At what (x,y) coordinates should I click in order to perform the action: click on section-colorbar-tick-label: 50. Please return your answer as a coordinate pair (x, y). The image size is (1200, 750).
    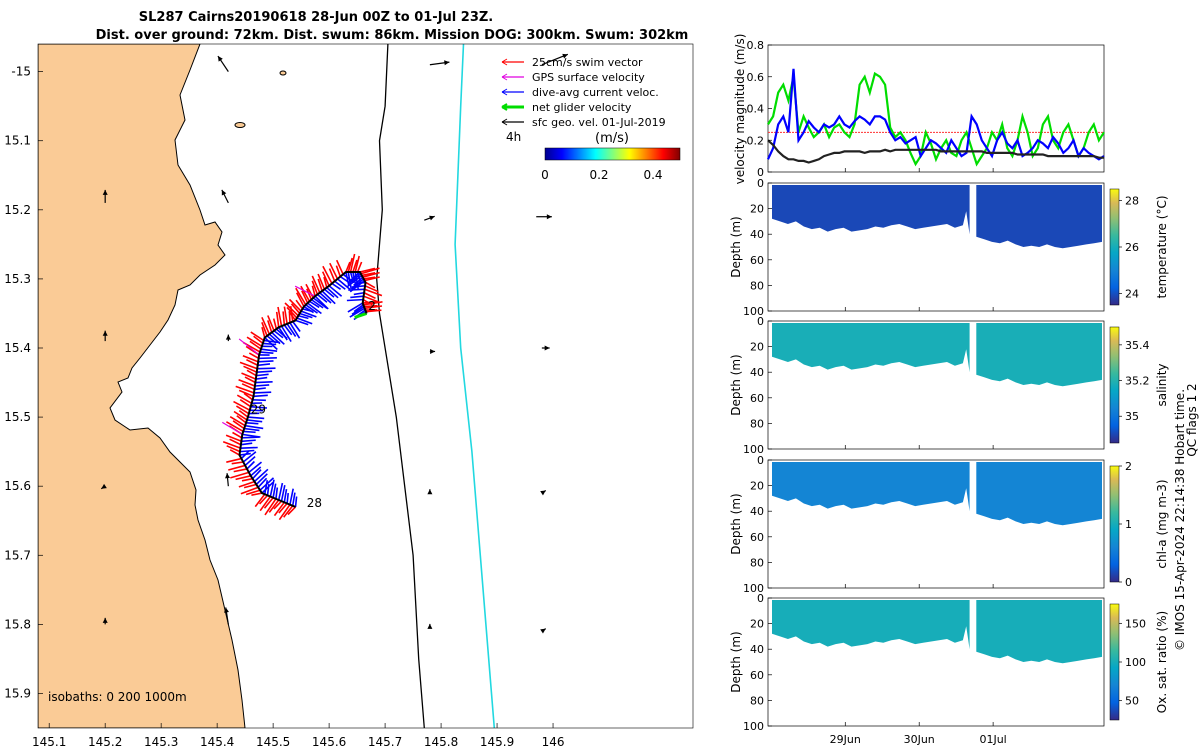
    Looking at the image, I should click on (1132, 701).